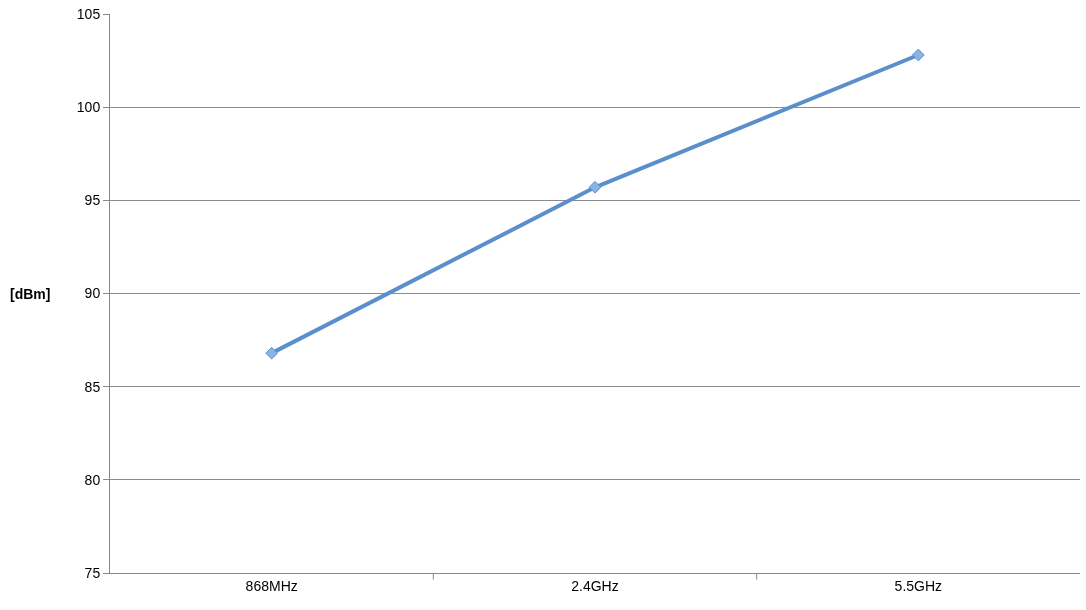 The image size is (1086, 610). I want to click on y-axis-title: [dBm], so click(30, 294).